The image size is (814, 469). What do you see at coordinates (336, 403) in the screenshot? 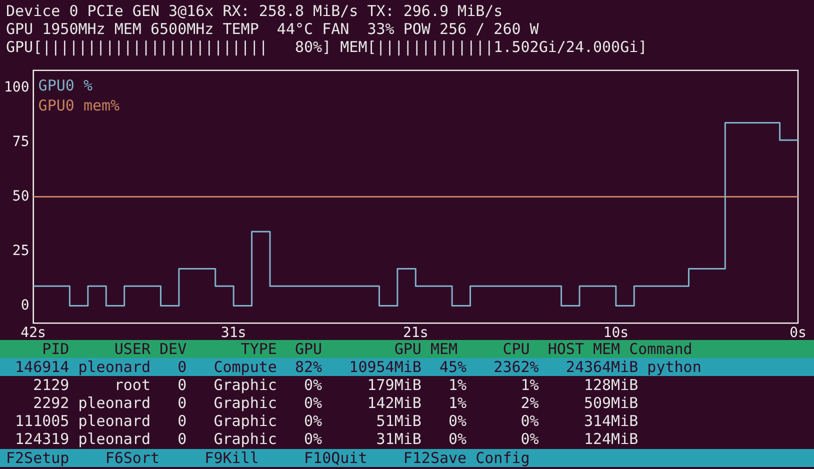
I see `text: 2292 pleonard 0 Graphic 0% 142MiB 1% 2% 509MiB` at bounding box center [336, 403].